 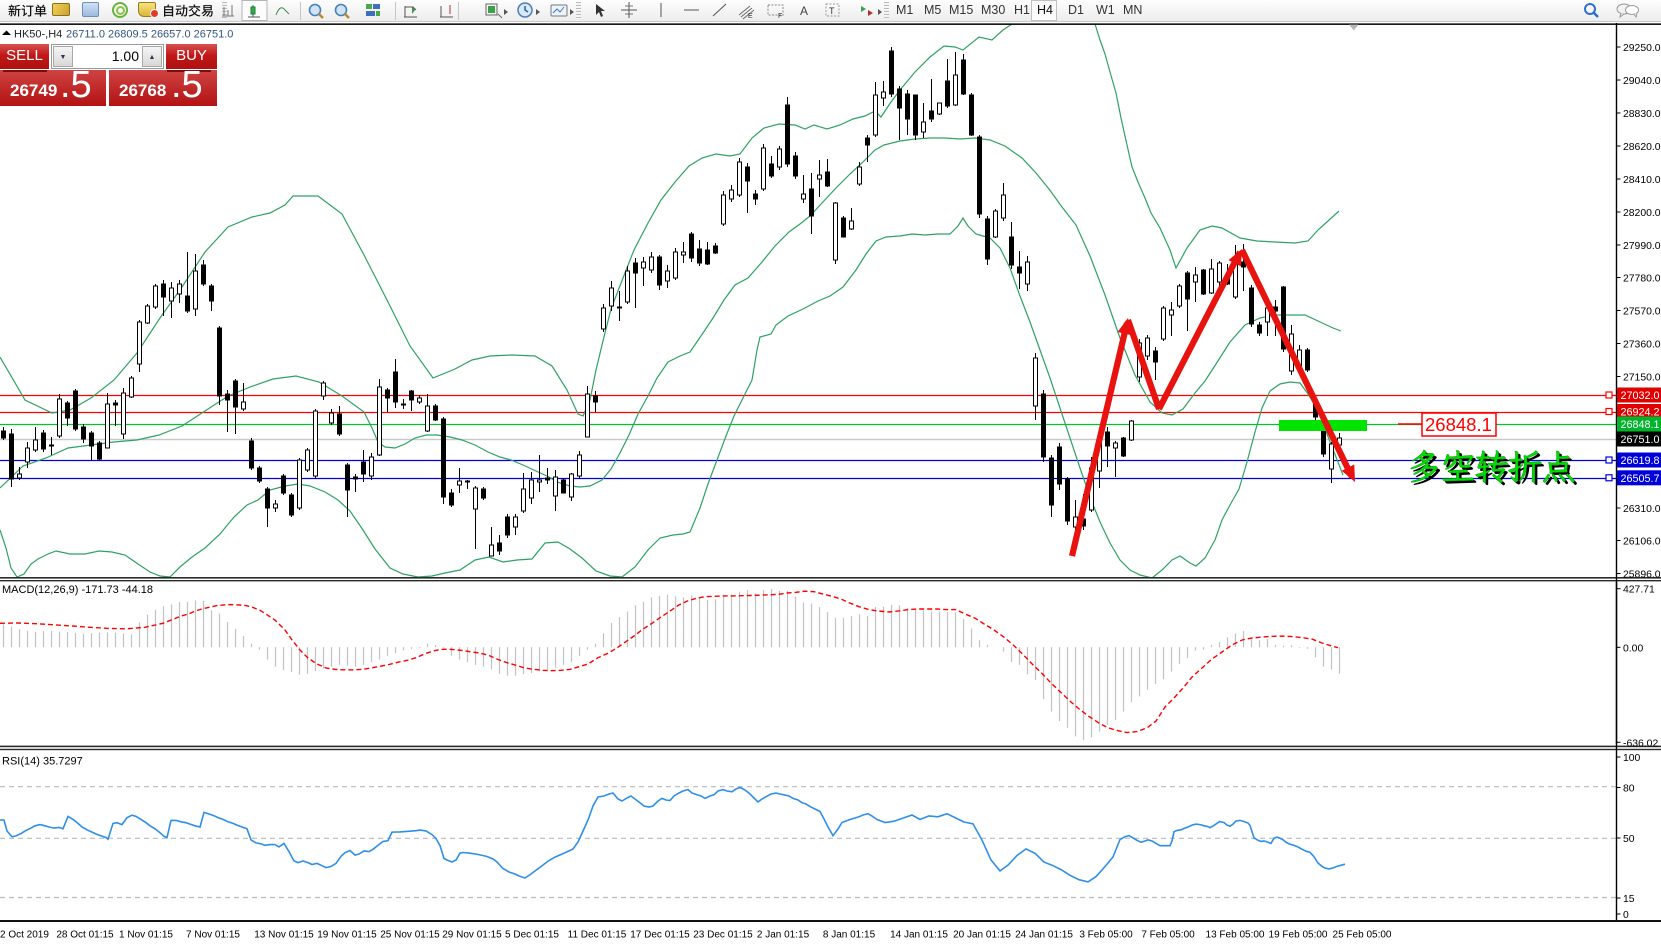 I want to click on svg-text: 25 Nov 01:15, so click(x=410, y=935).